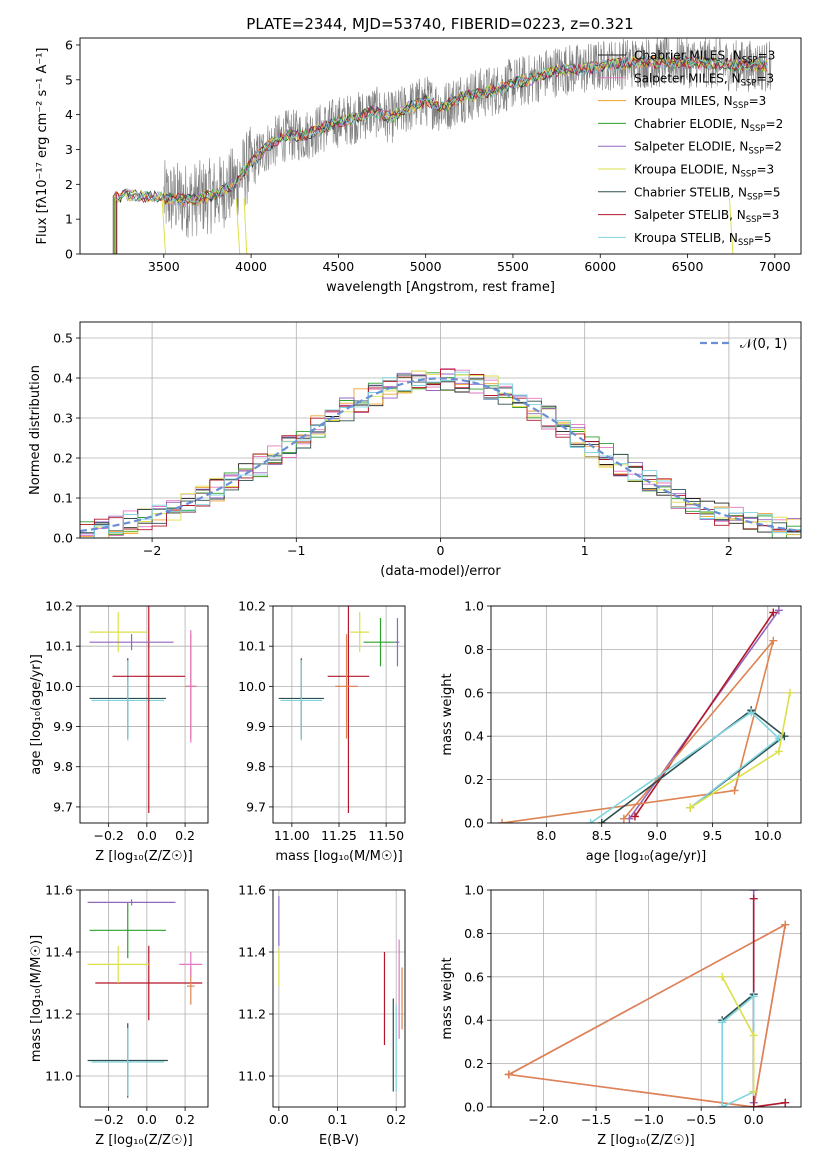 This screenshot has width=819, height=1170. I want to click on weight_vs_age-ytick-label: 0.0, so click(474, 823).